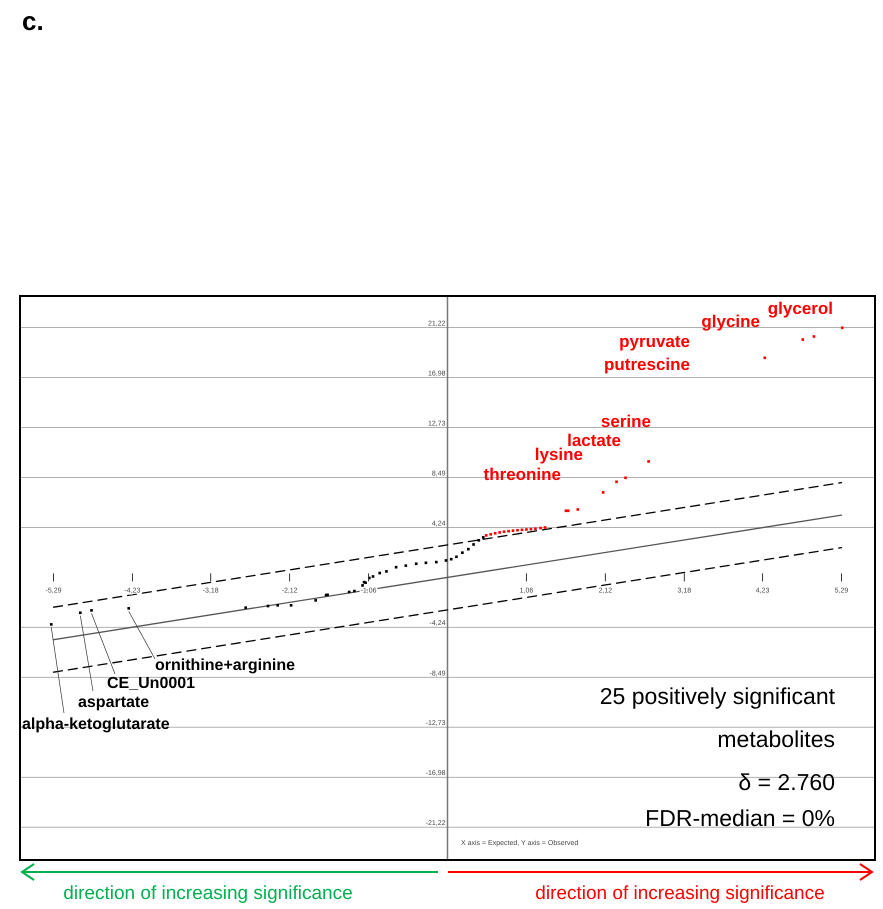  Describe the element at coordinates (654, 341) in the screenshot. I see `annotation: pyruvate` at that location.